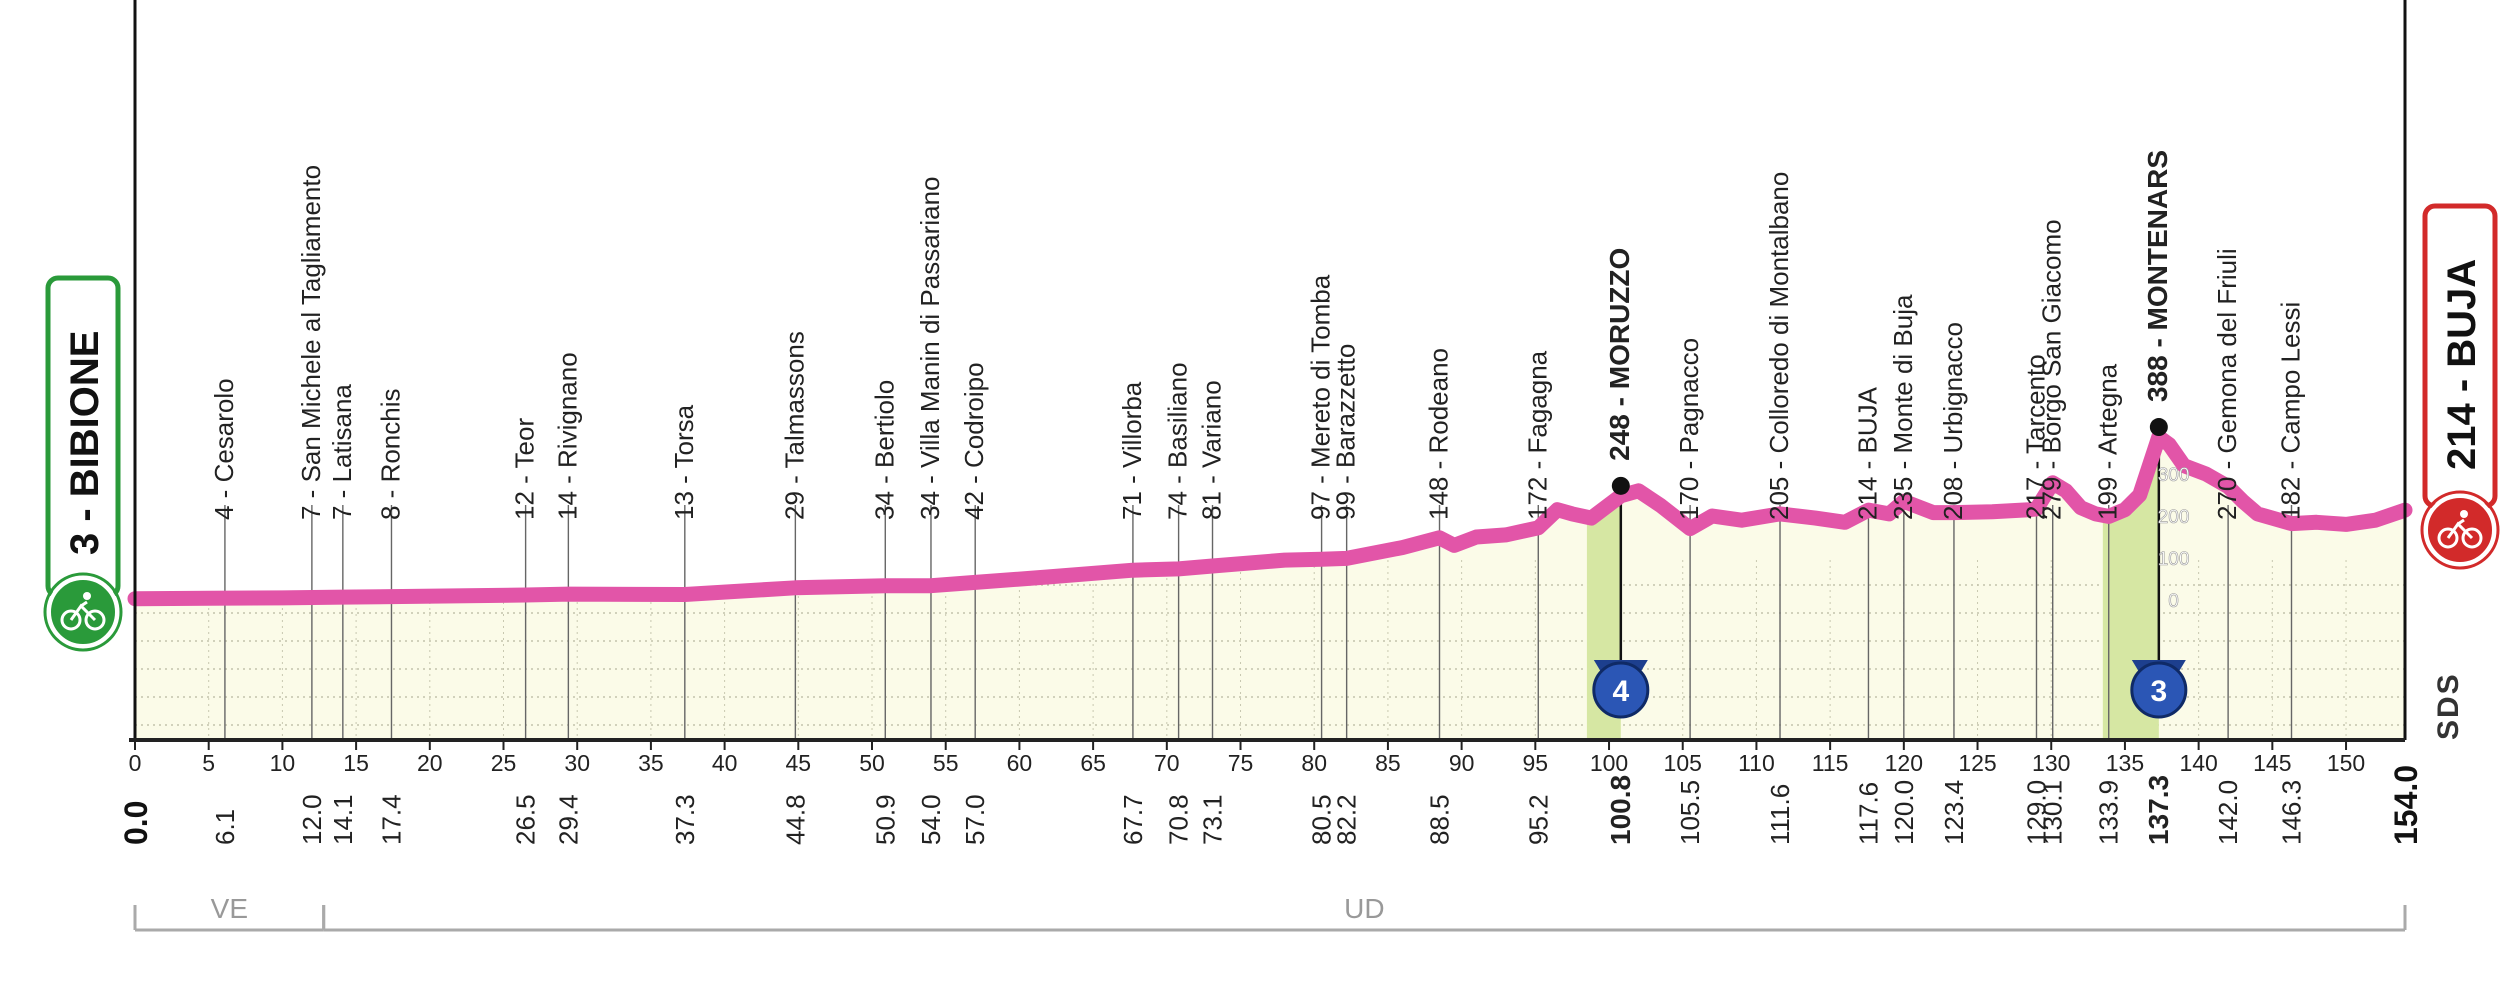 The width and height of the screenshot is (2513, 987). I want to click on waypoint-label: 170 - Pagnacco, so click(1689, 429).